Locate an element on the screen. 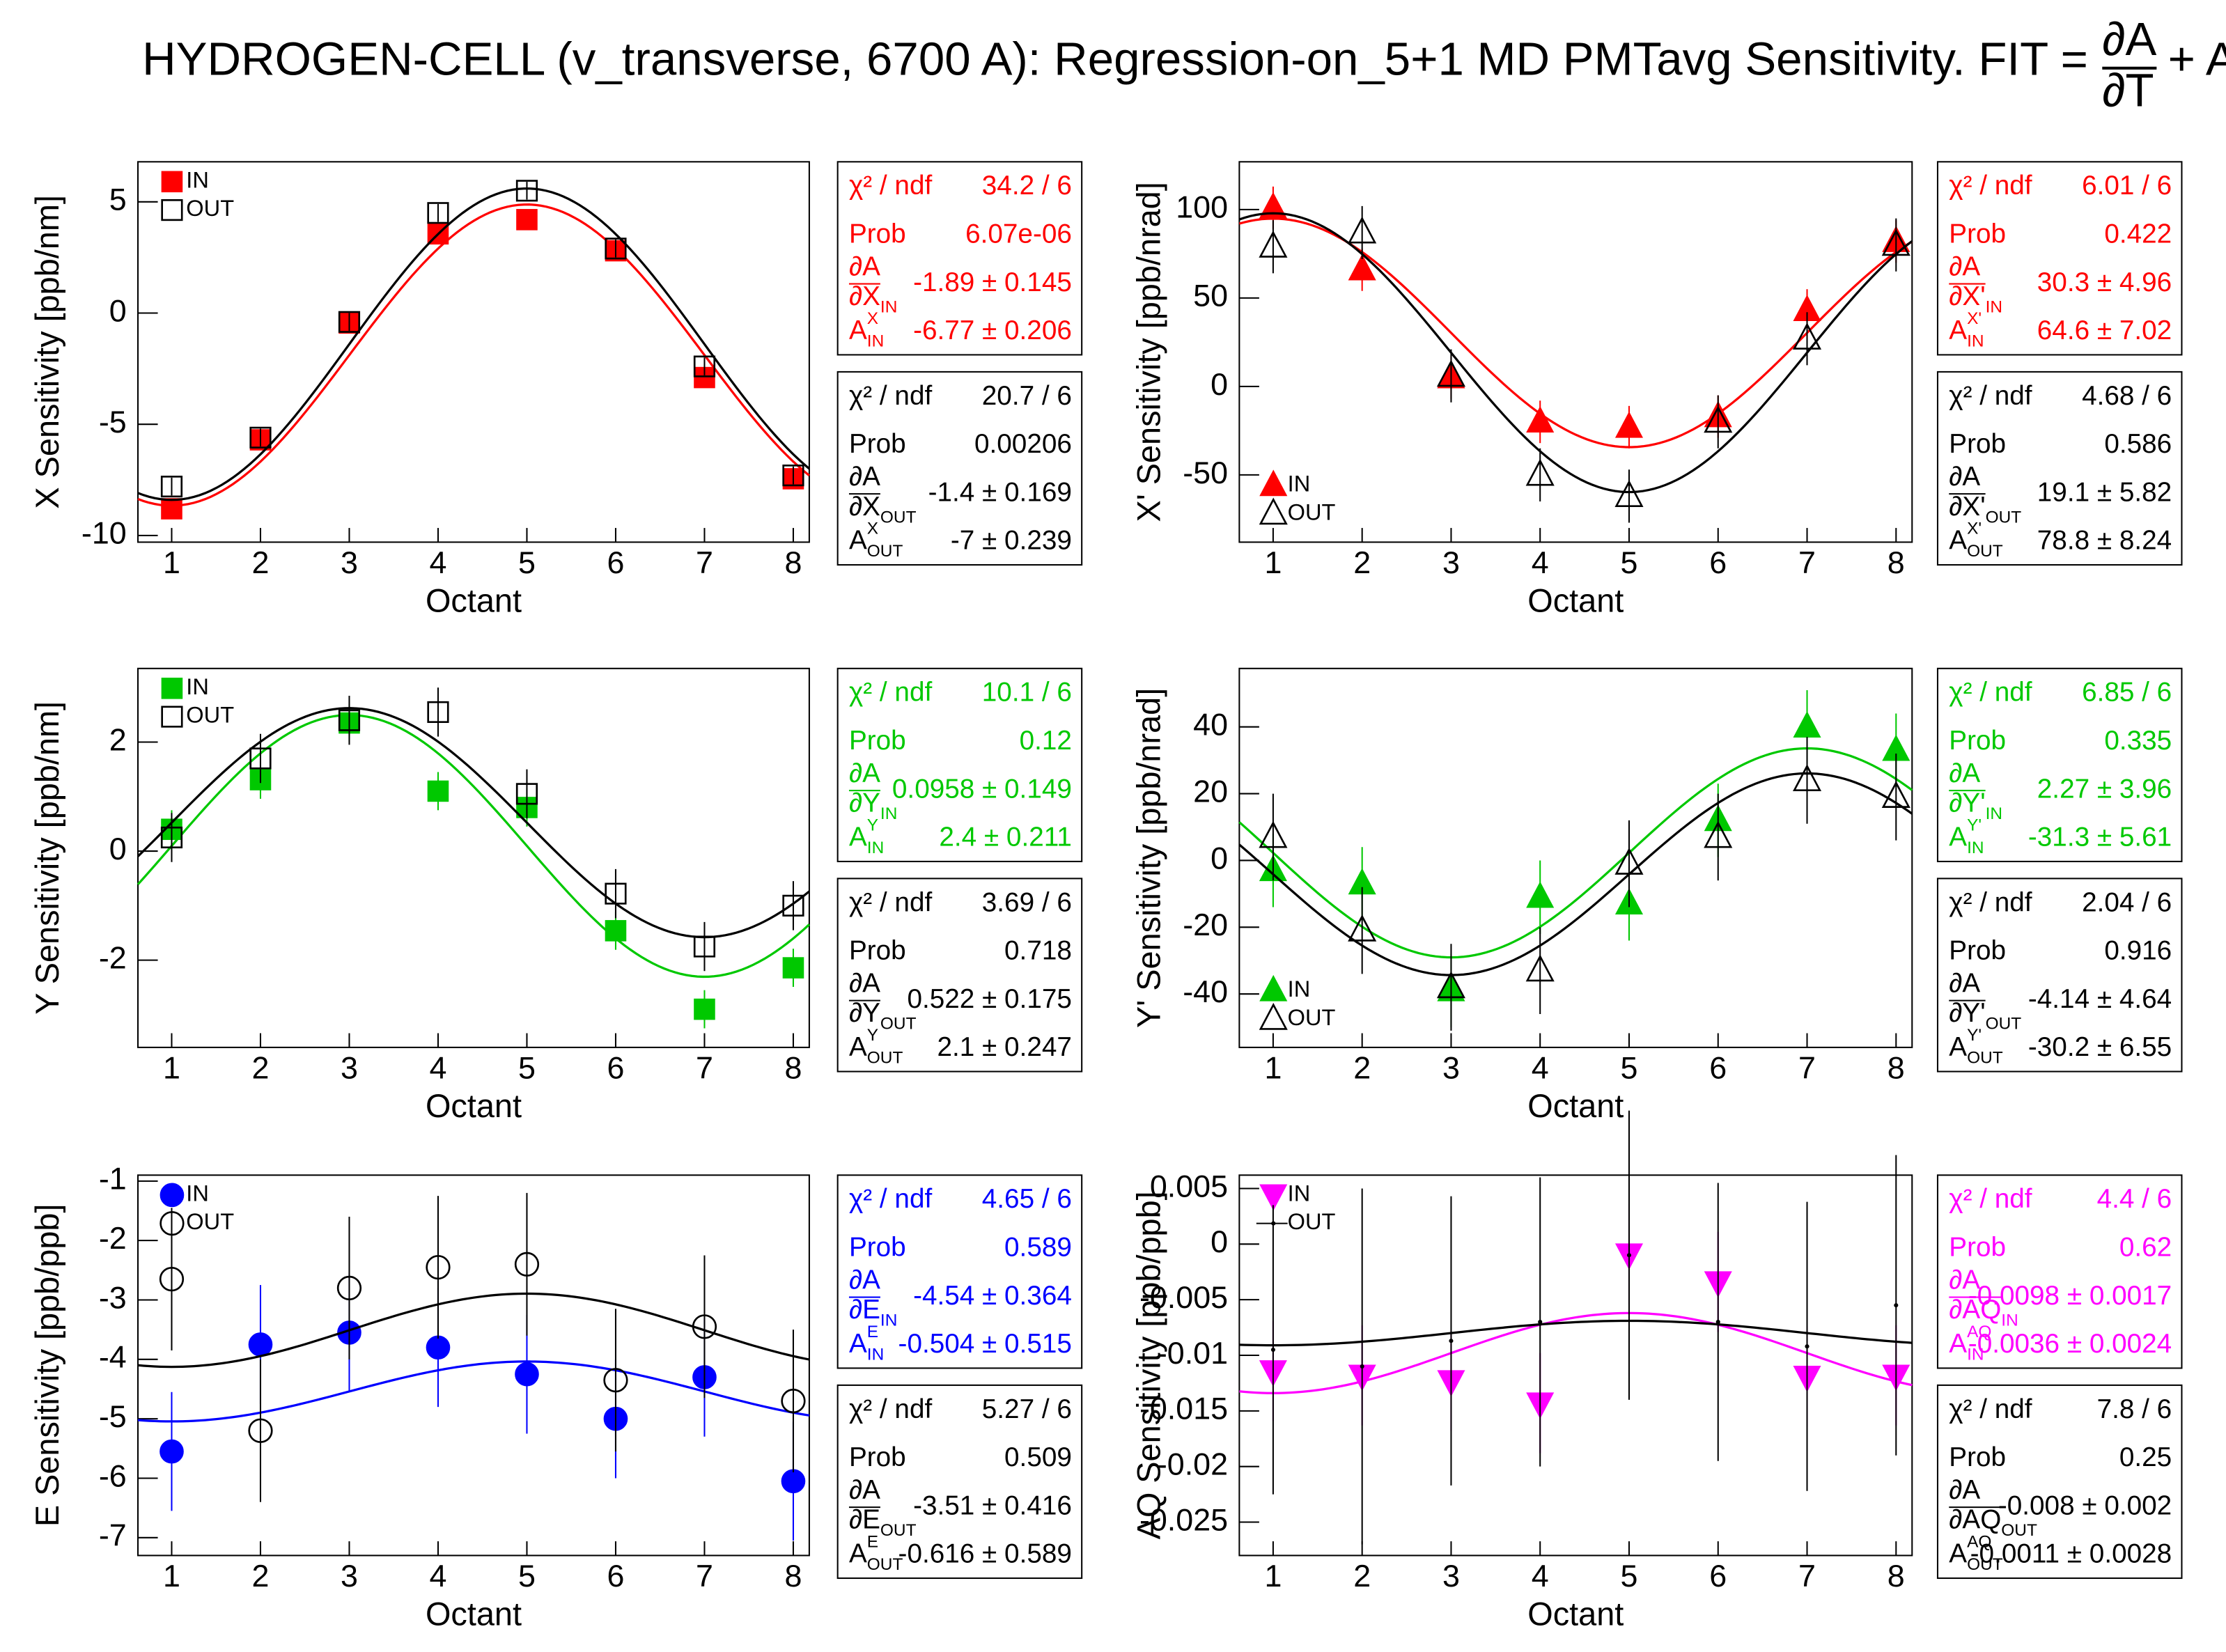 The height and width of the screenshot is (1652, 2226). stats-value: 0.422 is located at coordinates (2138, 234).